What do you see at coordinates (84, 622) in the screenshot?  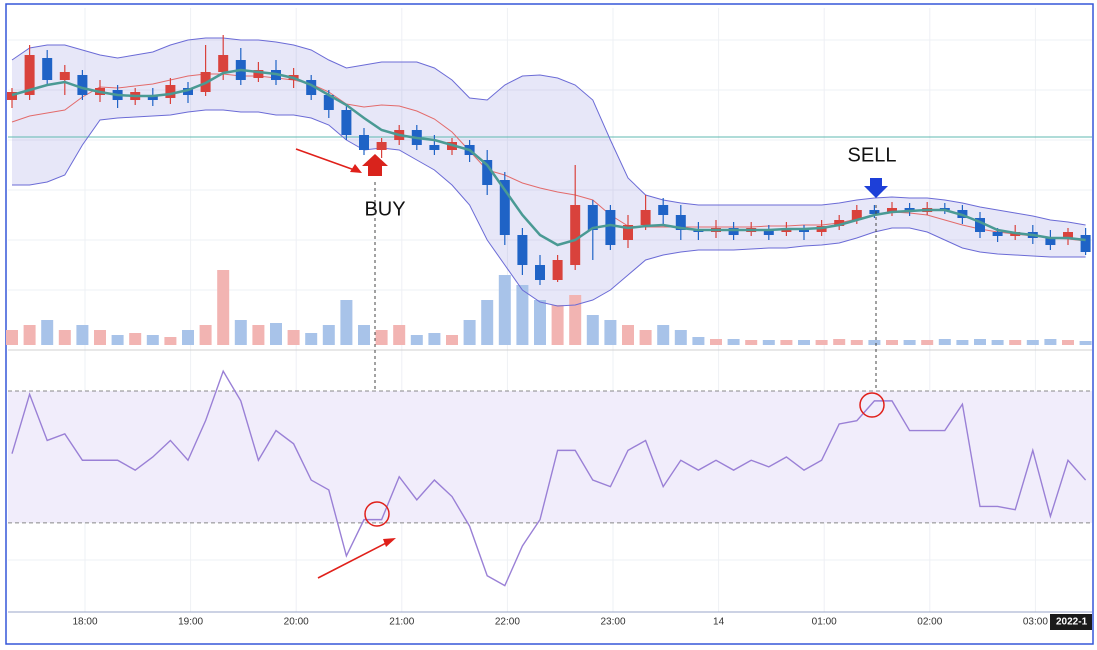 I see `x-tick-label: 18:00` at bounding box center [84, 622].